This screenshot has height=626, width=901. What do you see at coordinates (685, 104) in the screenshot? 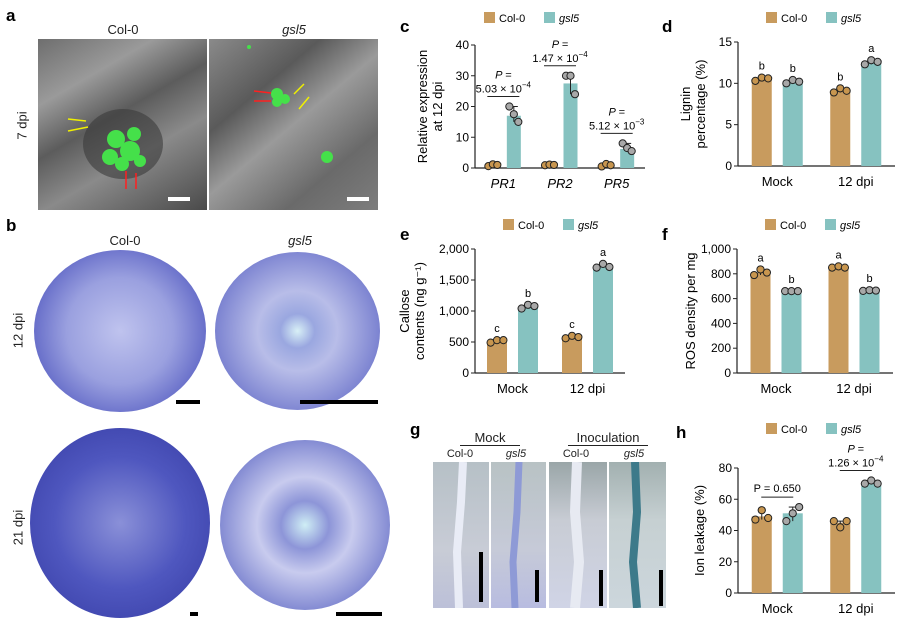
I see `y-axis-label: Lignin` at bounding box center [685, 104].